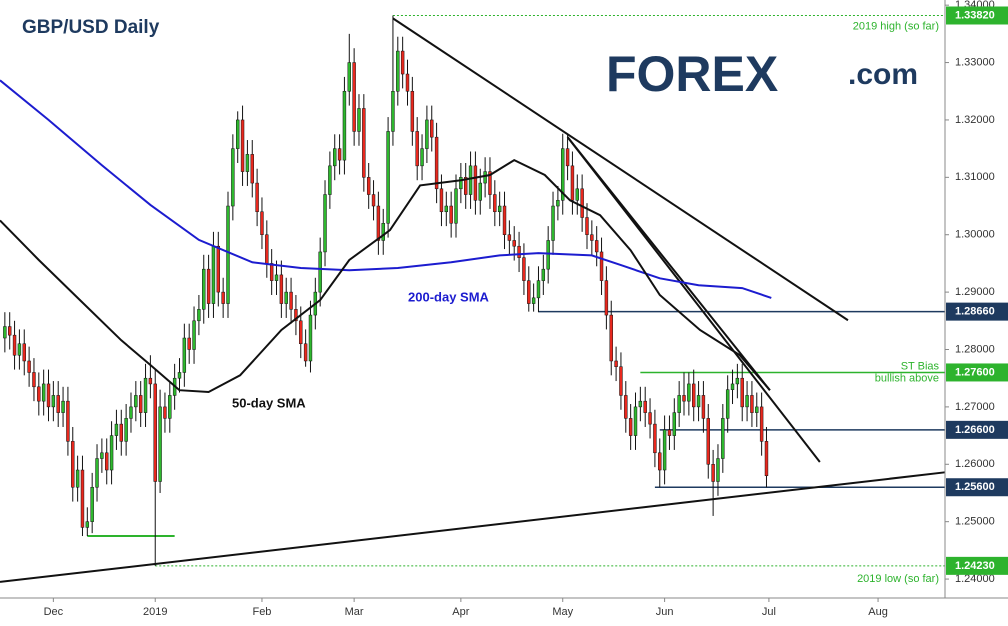  What do you see at coordinates (692, 74) in the screenshot?
I see `logo-brand: FOREX` at bounding box center [692, 74].